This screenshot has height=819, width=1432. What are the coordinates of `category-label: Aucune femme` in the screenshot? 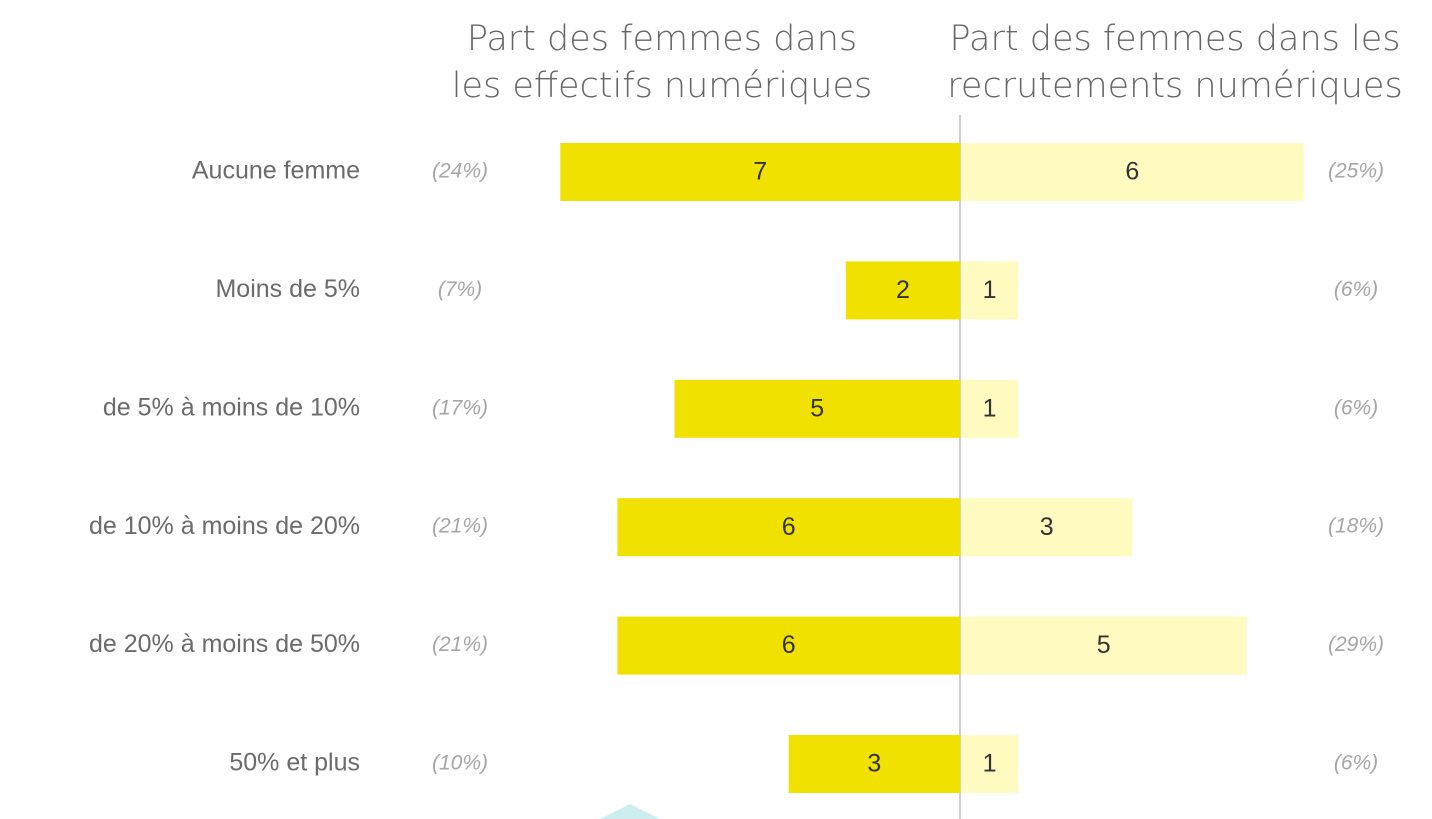 It's located at (276, 171).